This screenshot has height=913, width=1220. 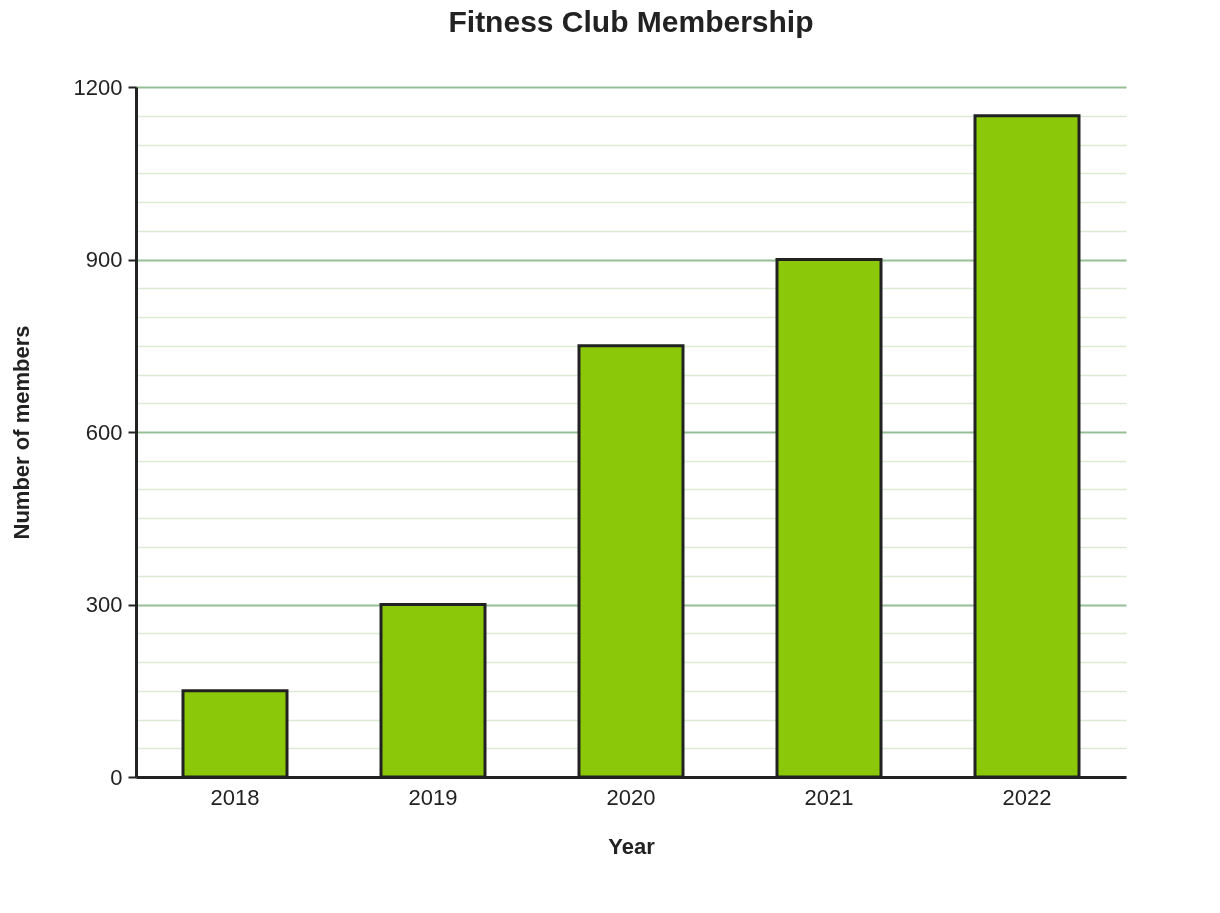 What do you see at coordinates (104, 432) in the screenshot?
I see `y-tick-label: 600` at bounding box center [104, 432].